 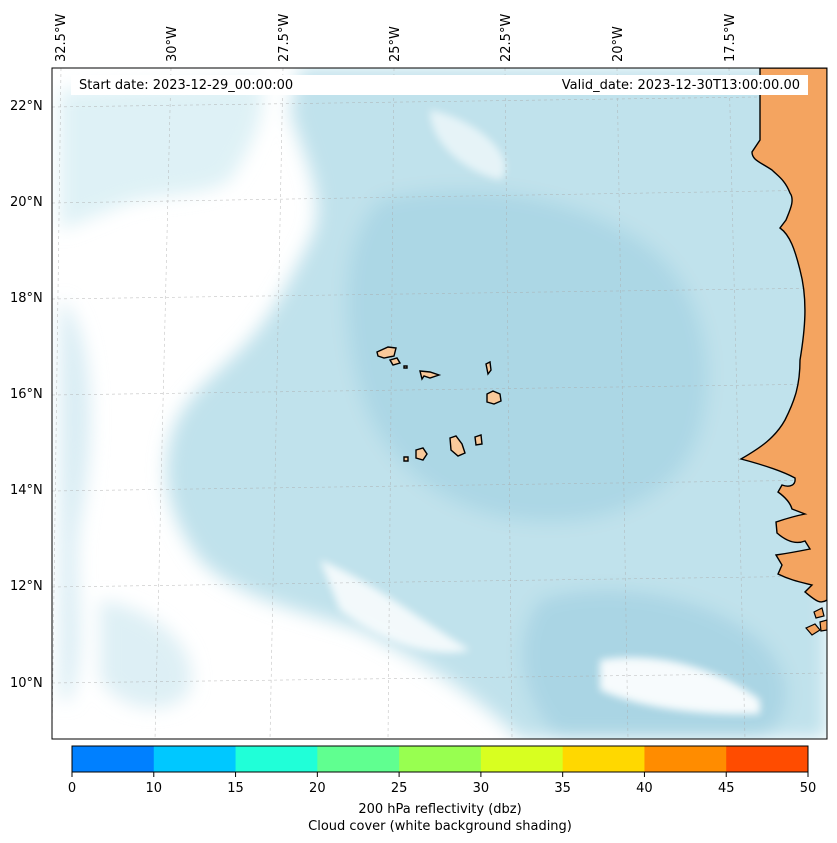 I want to click on header-box, so click(x=439, y=85).